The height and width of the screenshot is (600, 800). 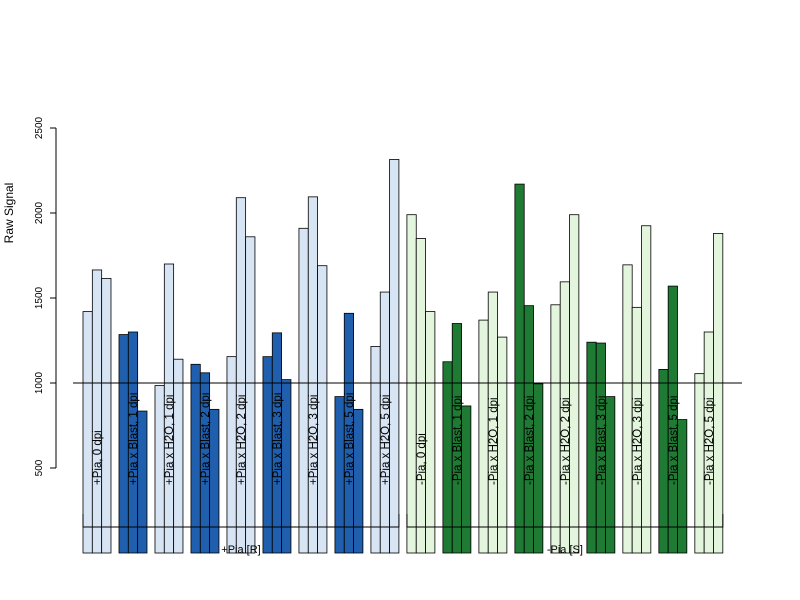 I want to click on group-brackets: +Pia [R] -Pia [S], so click(x=403, y=535).